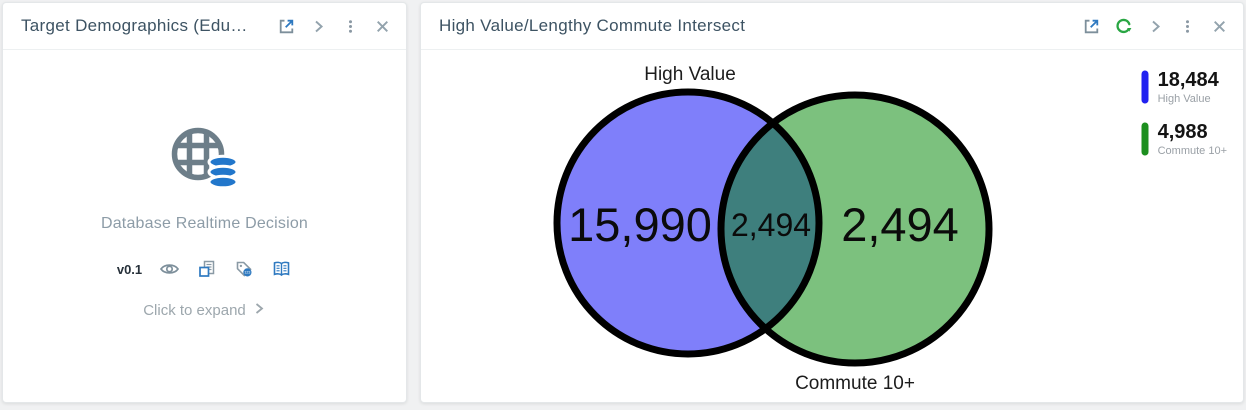  I want to click on legend-item-high-value: 18,484 High Value, so click(1184, 87).